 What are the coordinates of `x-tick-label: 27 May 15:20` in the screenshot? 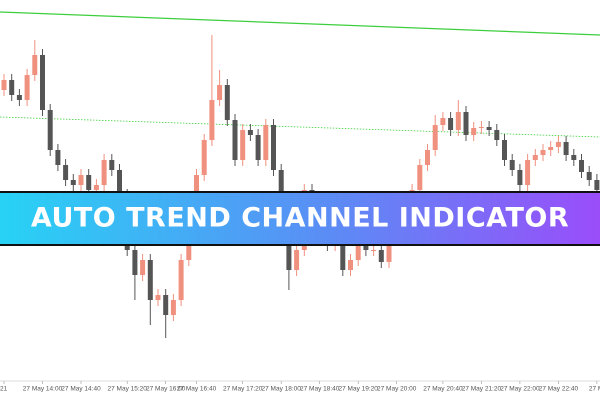 It's located at (128, 389).